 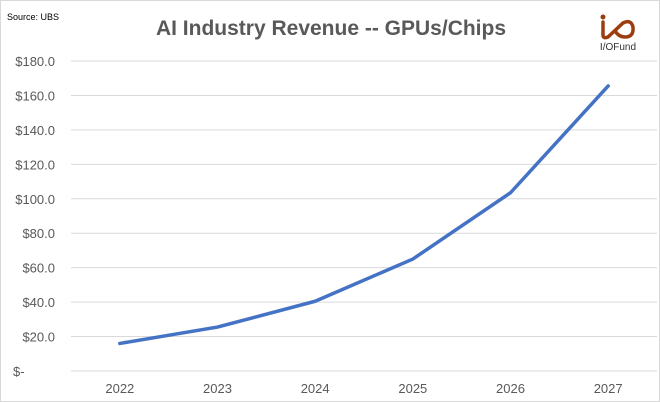 What do you see at coordinates (35, 164) in the screenshot?
I see `y-tick-label: $120.0` at bounding box center [35, 164].